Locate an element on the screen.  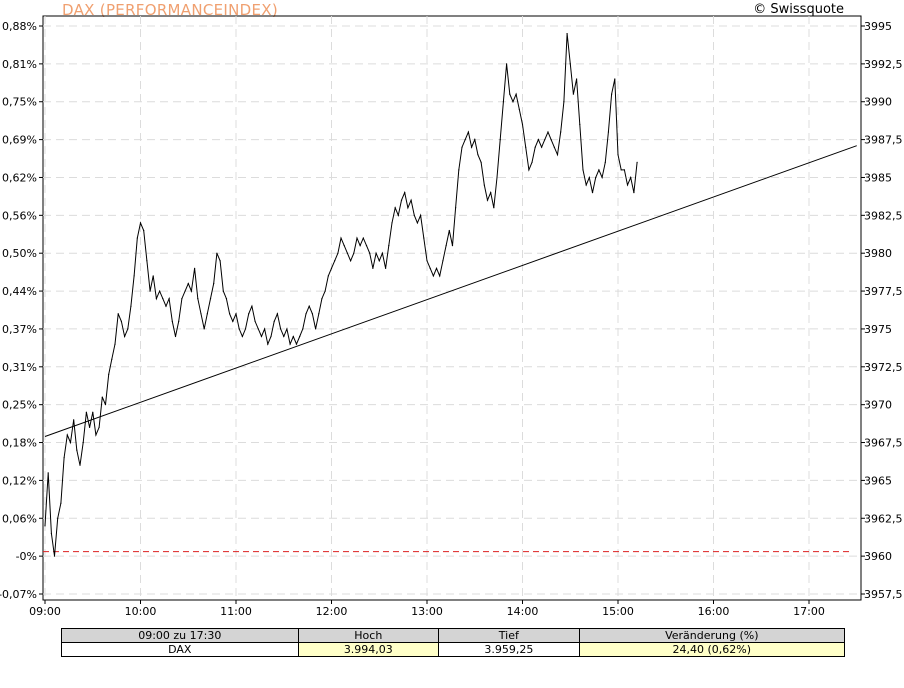
y-right-tick-label: 3982,5 is located at coordinates (883, 215).